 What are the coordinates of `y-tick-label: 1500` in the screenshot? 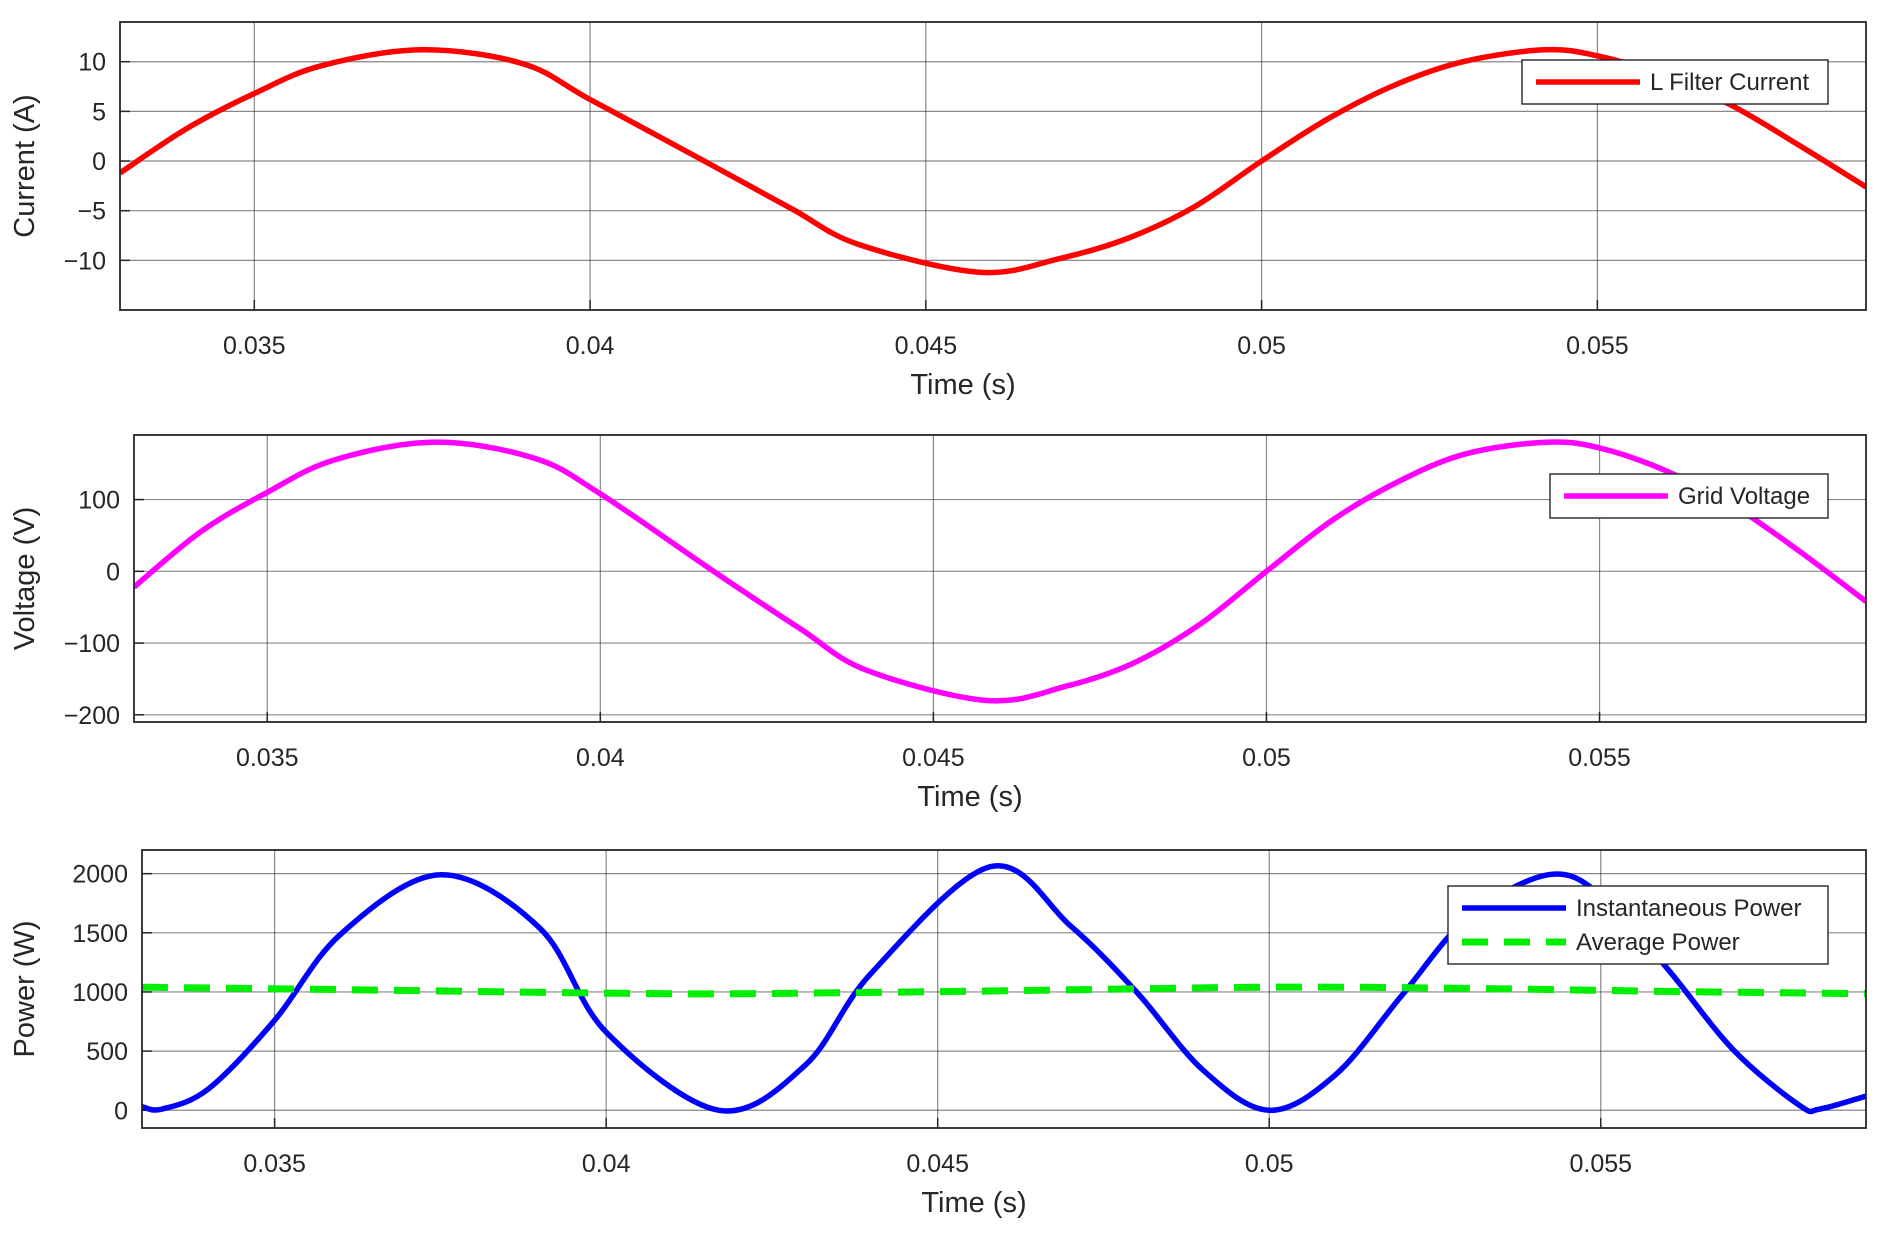 It's located at (100, 934).